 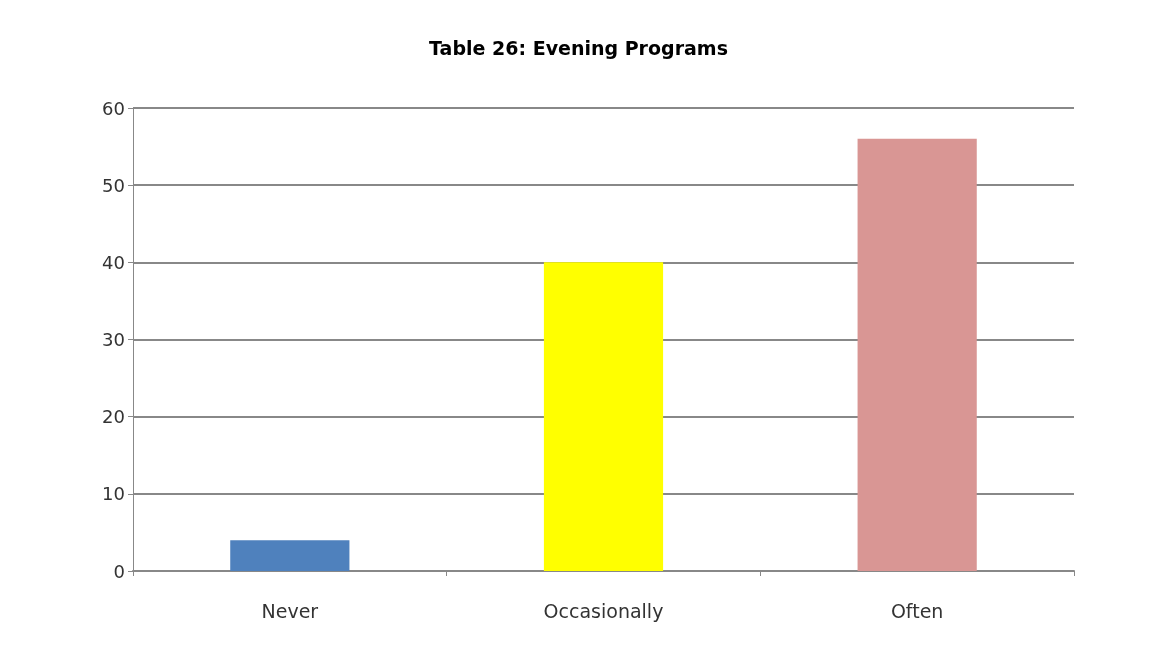 I want to click on y-tick-label: 60, so click(x=113, y=108).